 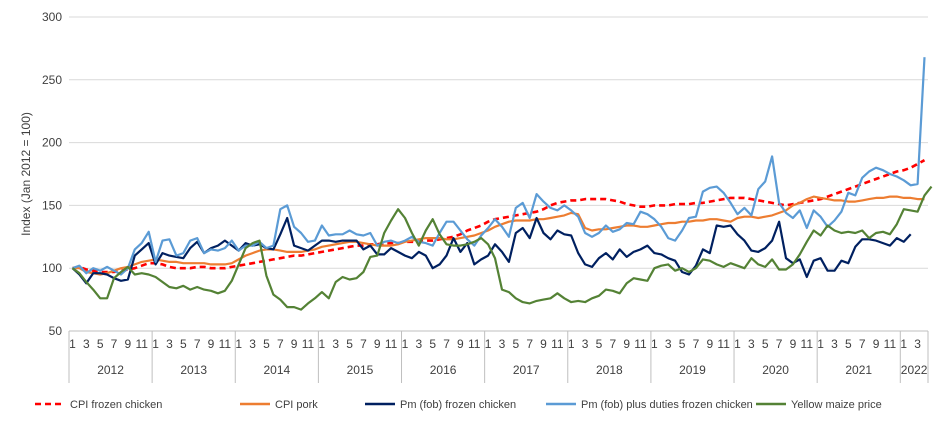 What do you see at coordinates (193, 370) in the screenshot?
I see `x-year-label: 2013` at bounding box center [193, 370].